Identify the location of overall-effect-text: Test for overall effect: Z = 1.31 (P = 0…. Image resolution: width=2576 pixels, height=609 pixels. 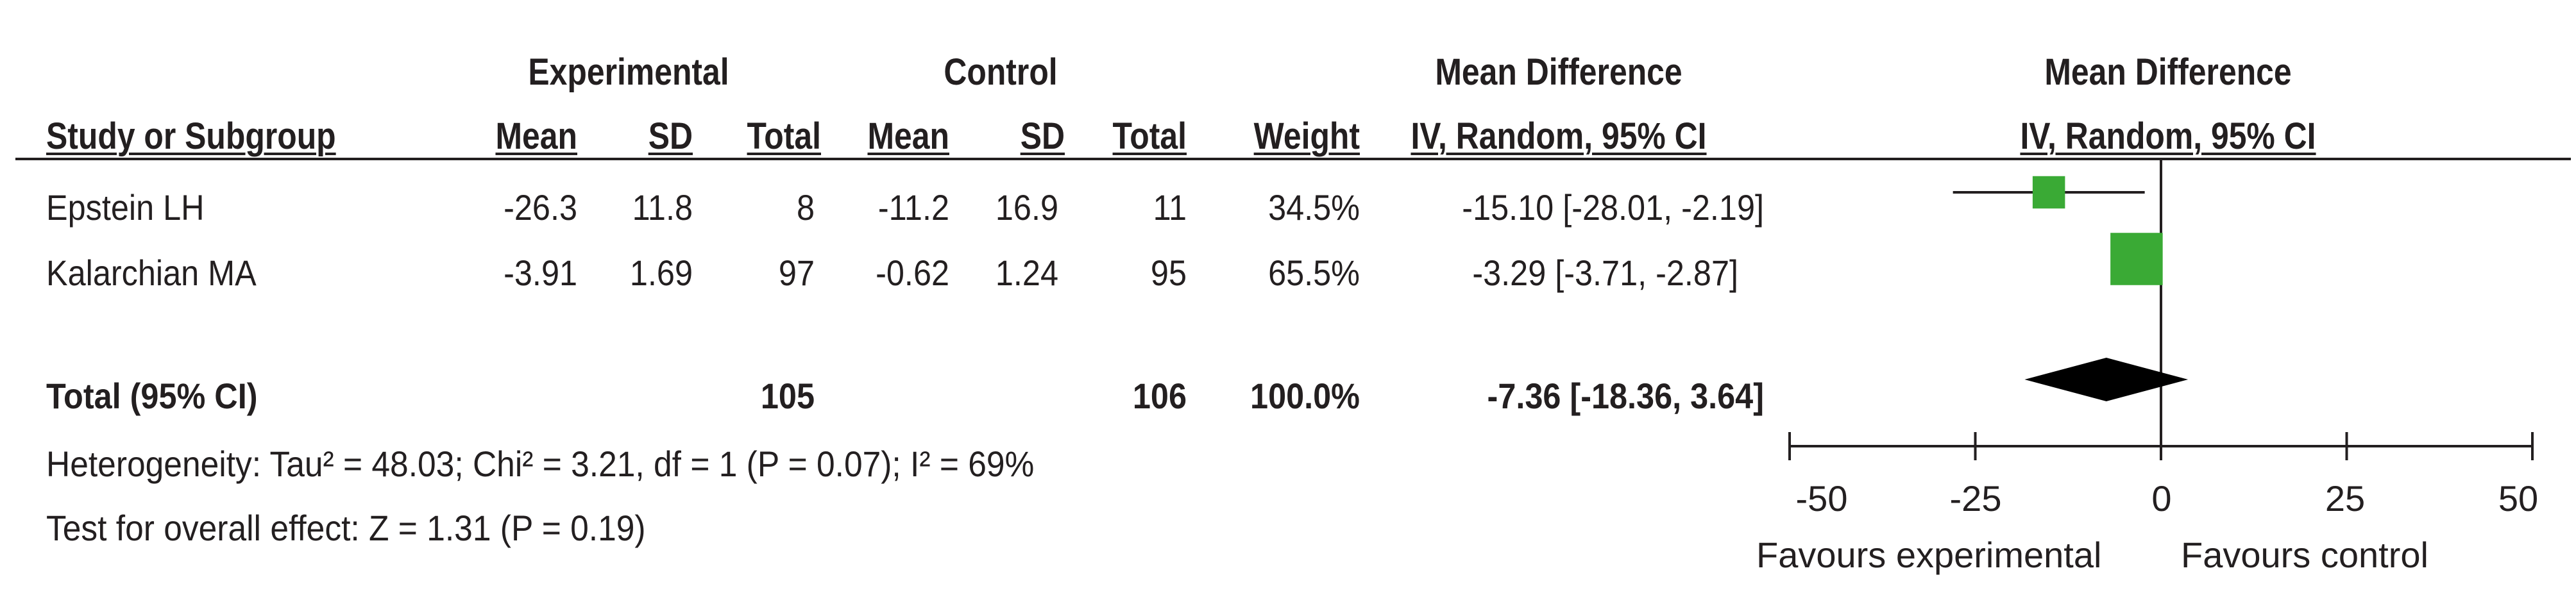
(346, 528).